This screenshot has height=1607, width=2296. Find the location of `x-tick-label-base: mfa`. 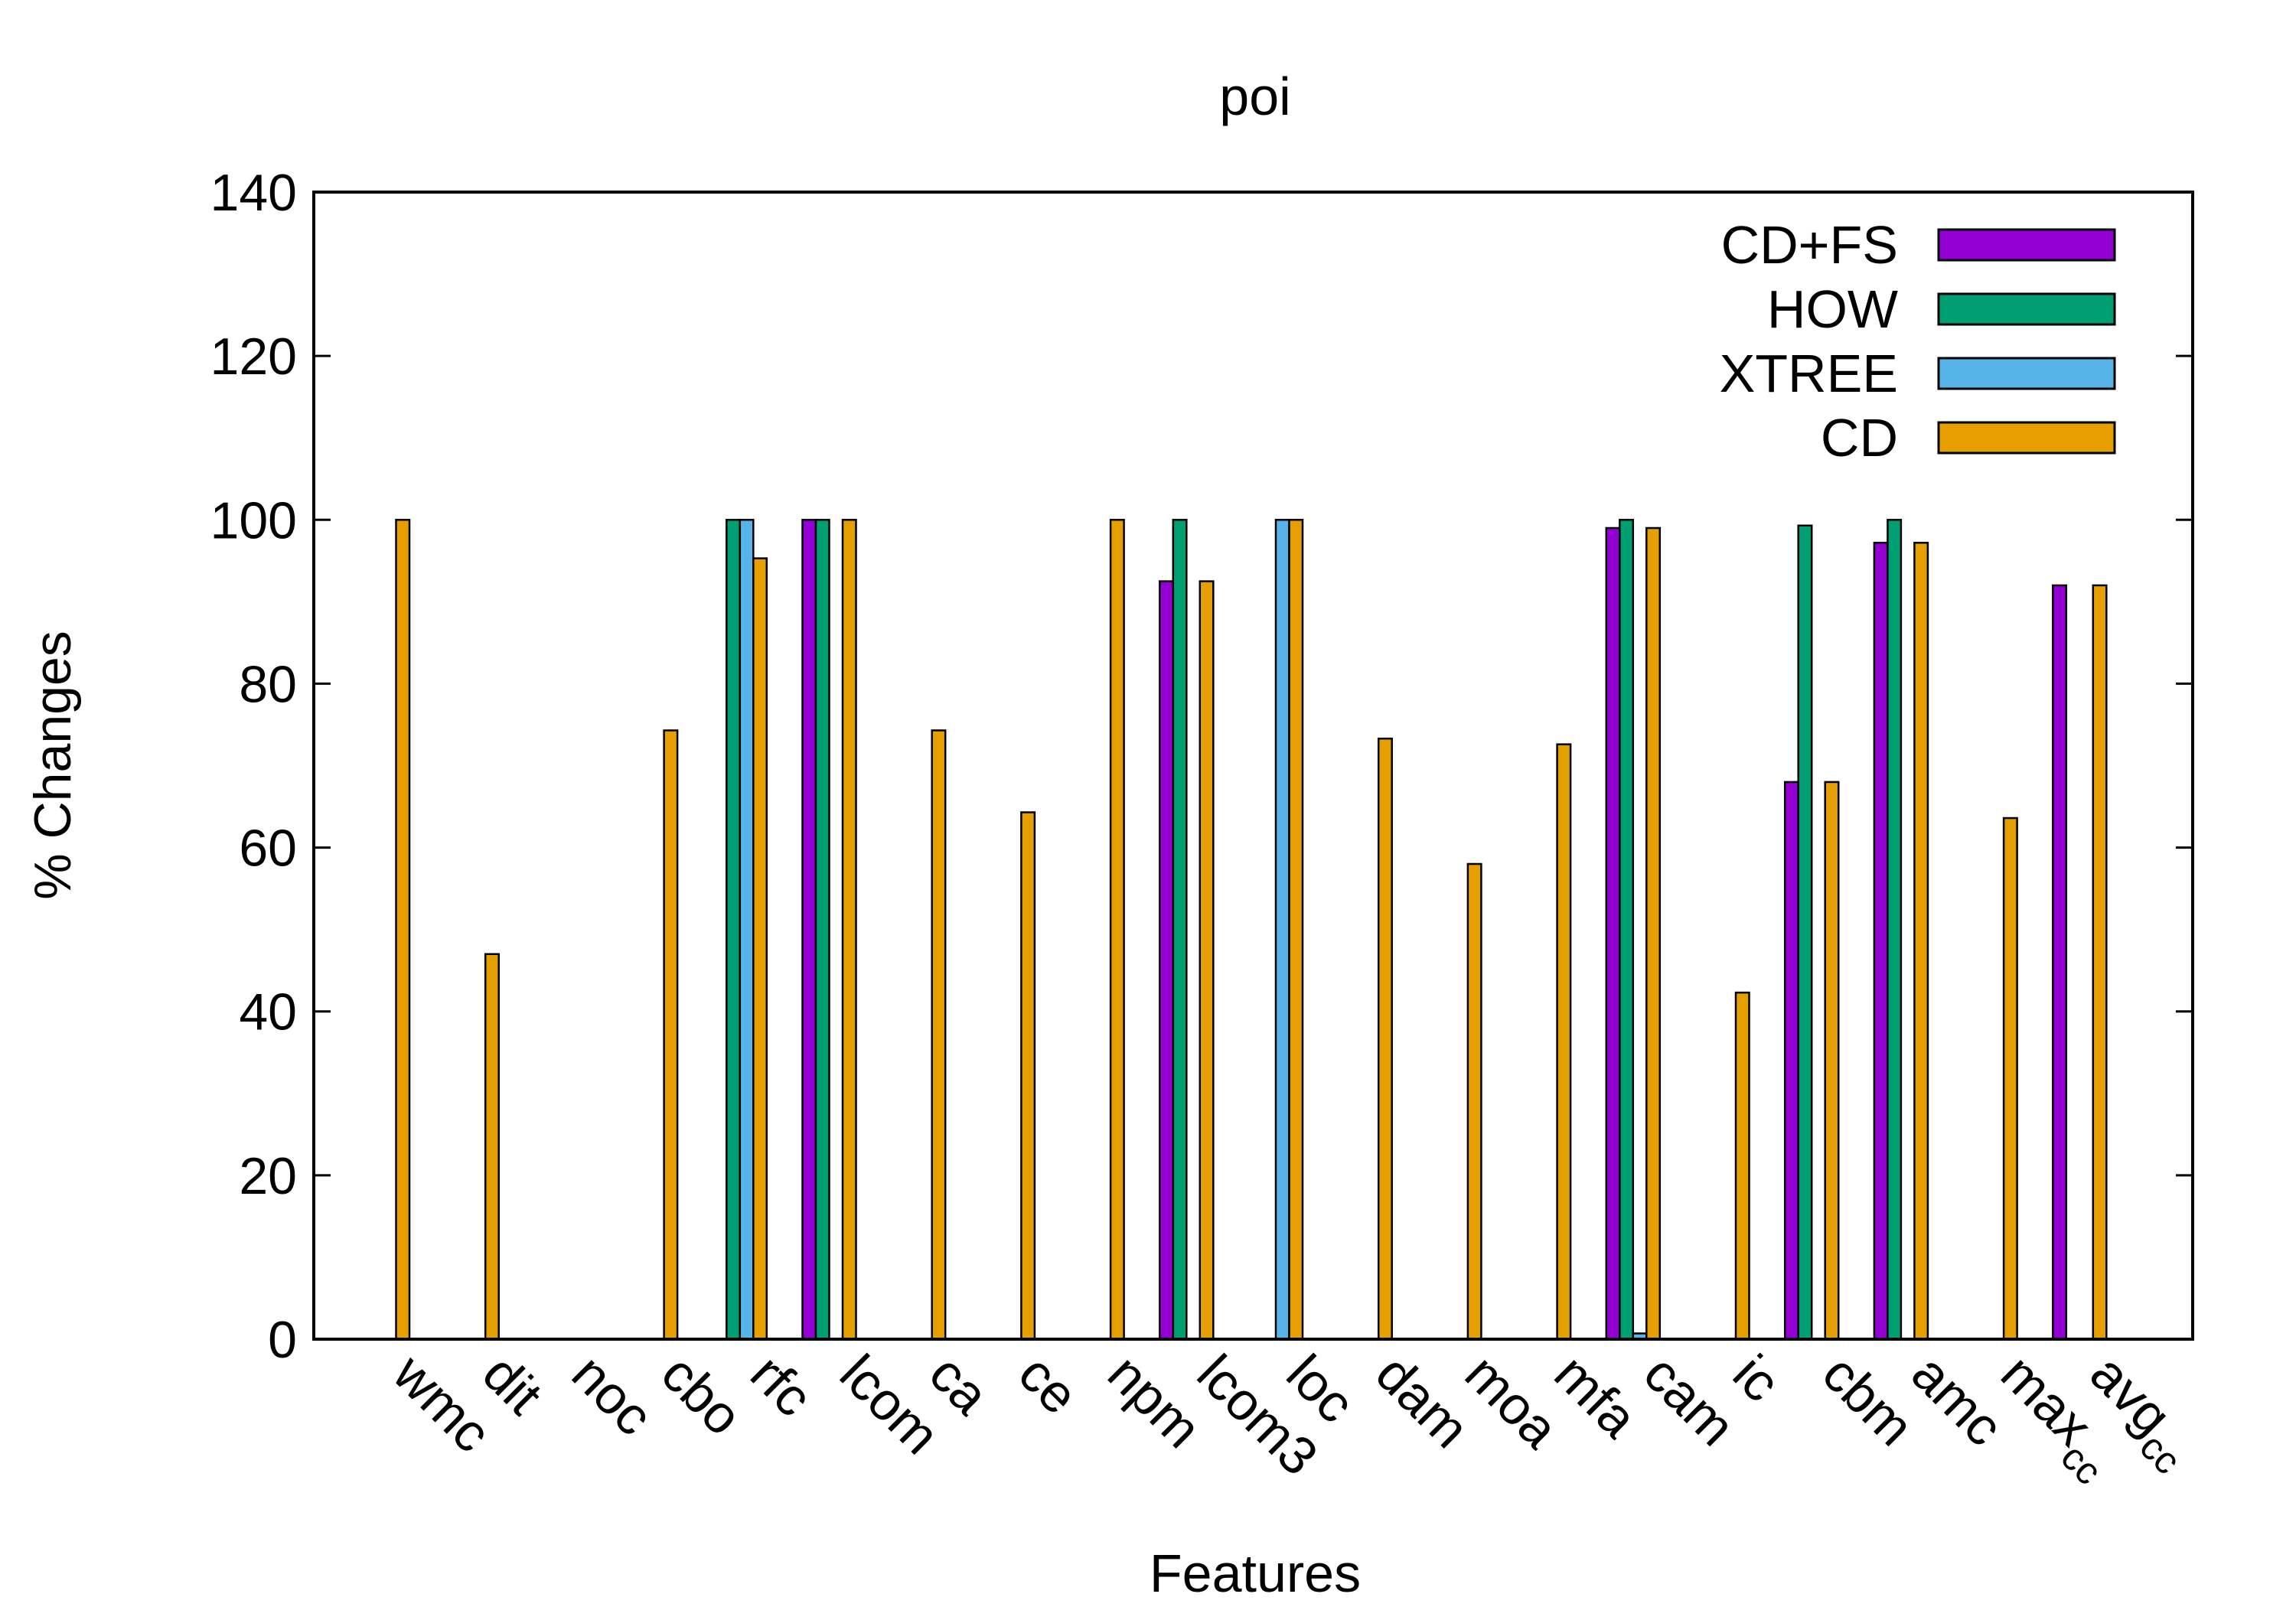

x-tick-label-base: mfa is located at coordinates (1596, 1396).